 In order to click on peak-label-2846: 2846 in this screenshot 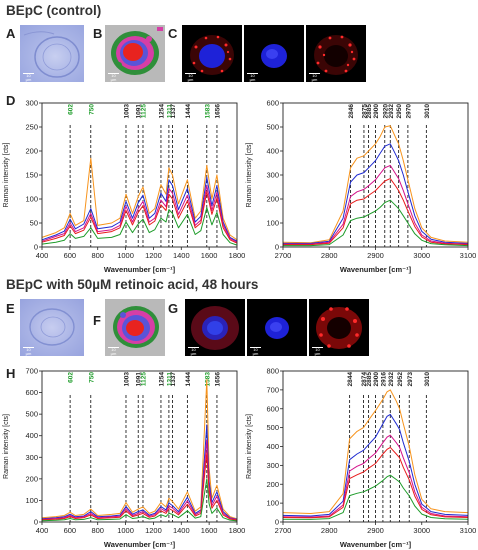, I will do `click(351, 111)`.